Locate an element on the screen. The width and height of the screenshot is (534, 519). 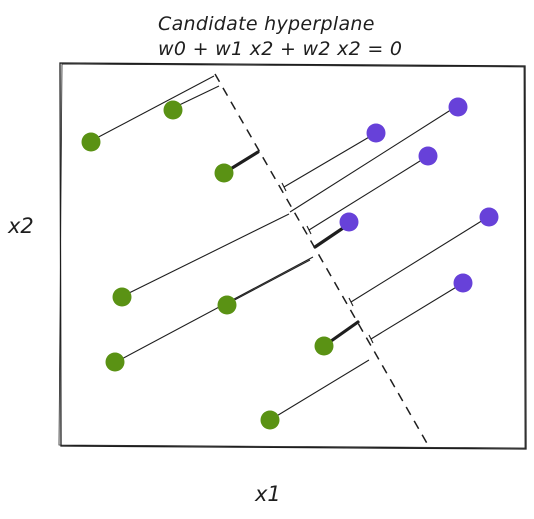
title-line-1: Candidate hyperplane is located at coordinates (266, 24).